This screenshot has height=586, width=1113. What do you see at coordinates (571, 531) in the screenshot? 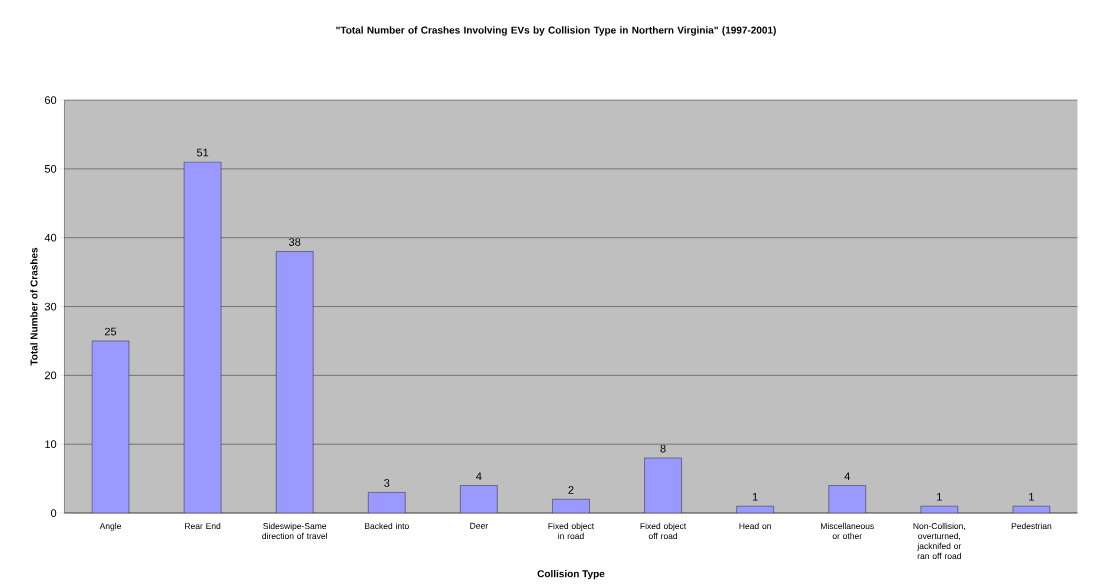
I see `x-tick-label: Fixed object in road` at bounding box center [571, 531].